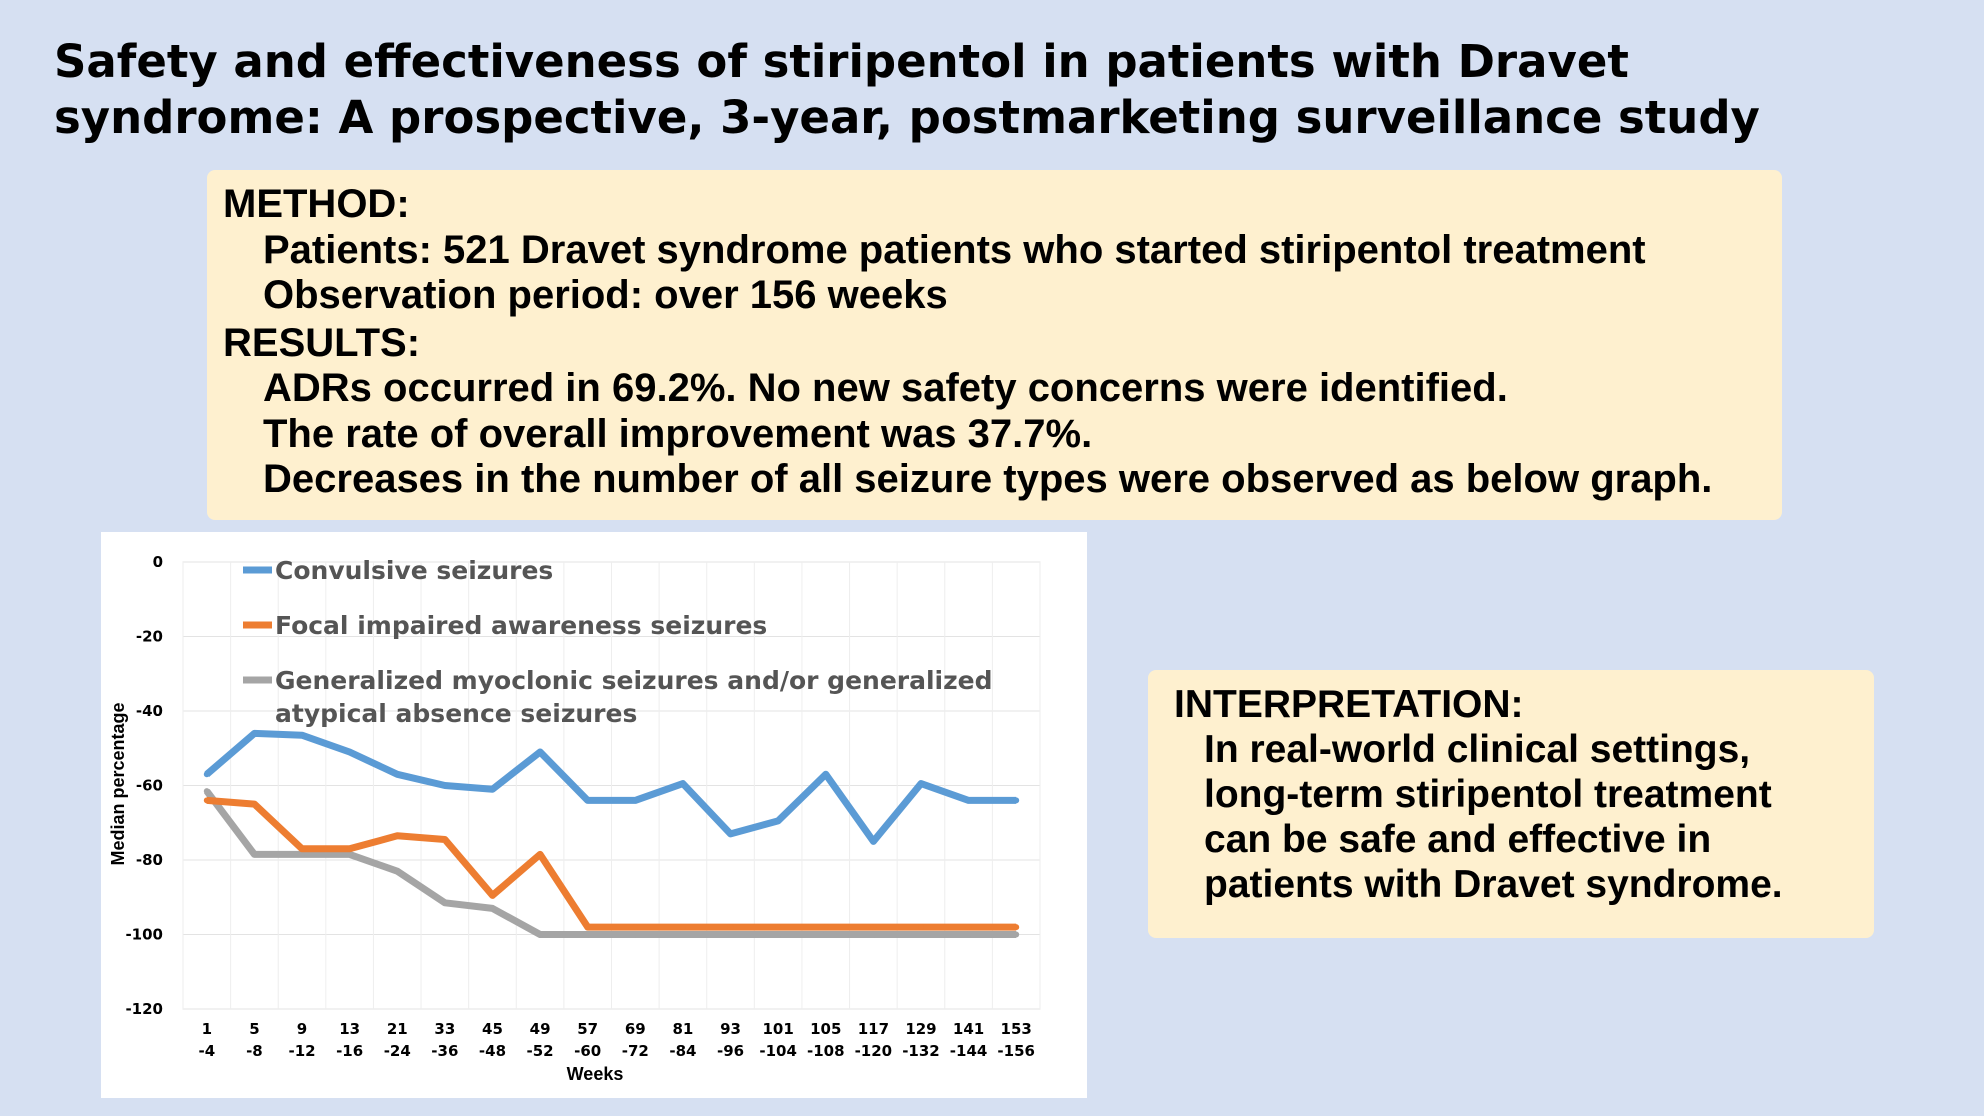  Describe the element at coordinates (1016, 1029) in the screenshot. I see `x-tick-label-week-start: 153` at that location.